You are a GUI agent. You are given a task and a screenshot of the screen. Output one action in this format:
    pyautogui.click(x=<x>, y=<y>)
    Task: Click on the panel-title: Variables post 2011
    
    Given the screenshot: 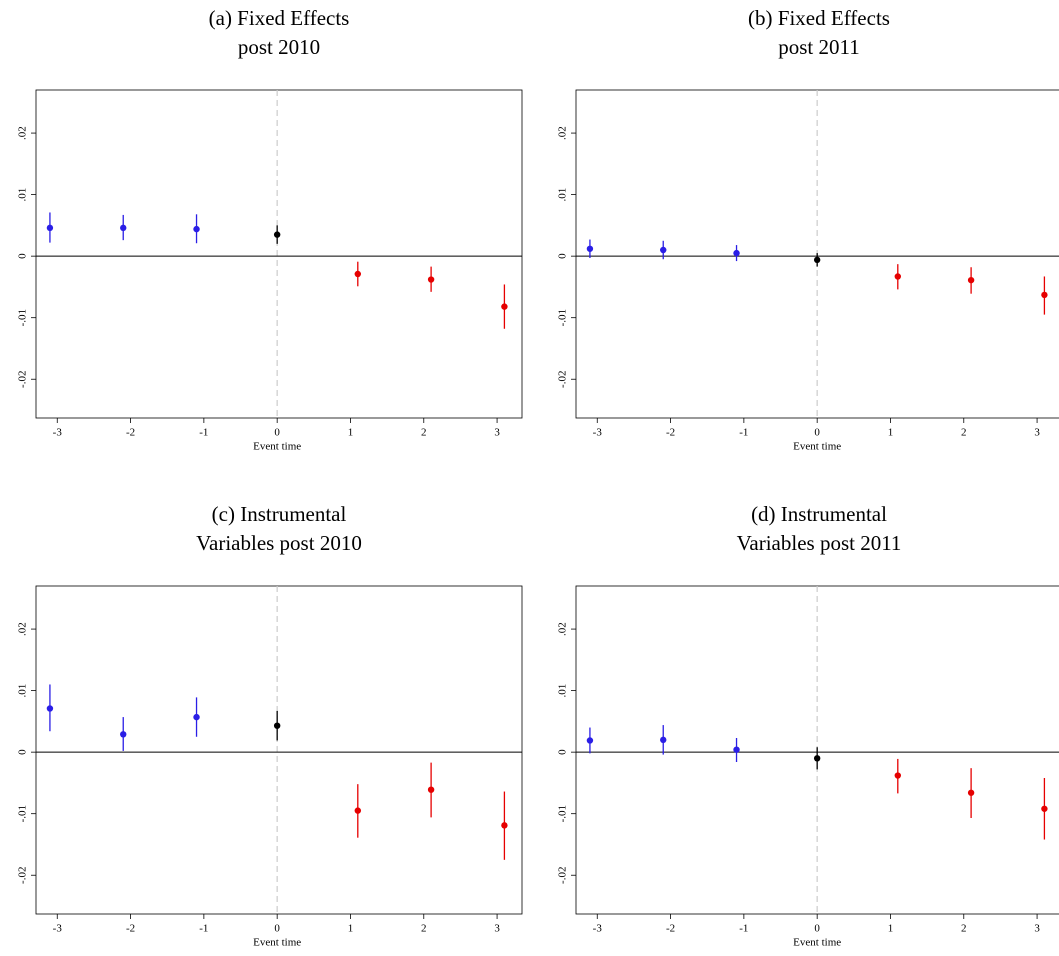 What is the action you would take?
    pyautogui.click(x=819, y=543)
    